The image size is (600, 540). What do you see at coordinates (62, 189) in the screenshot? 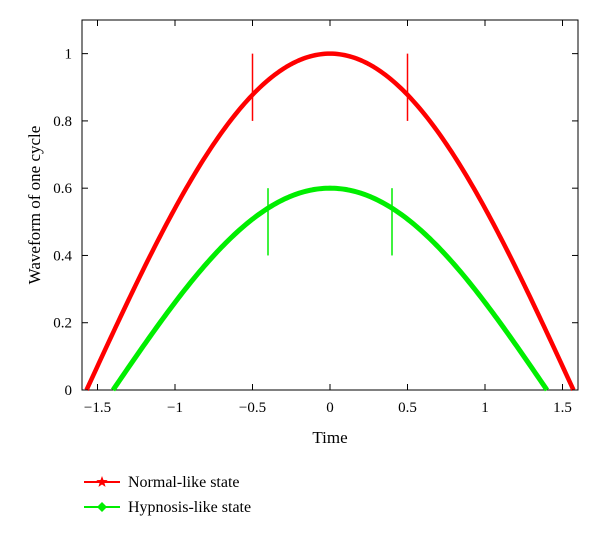
I see `y-tick-label: 0.6` at bounding box center [62, 189].